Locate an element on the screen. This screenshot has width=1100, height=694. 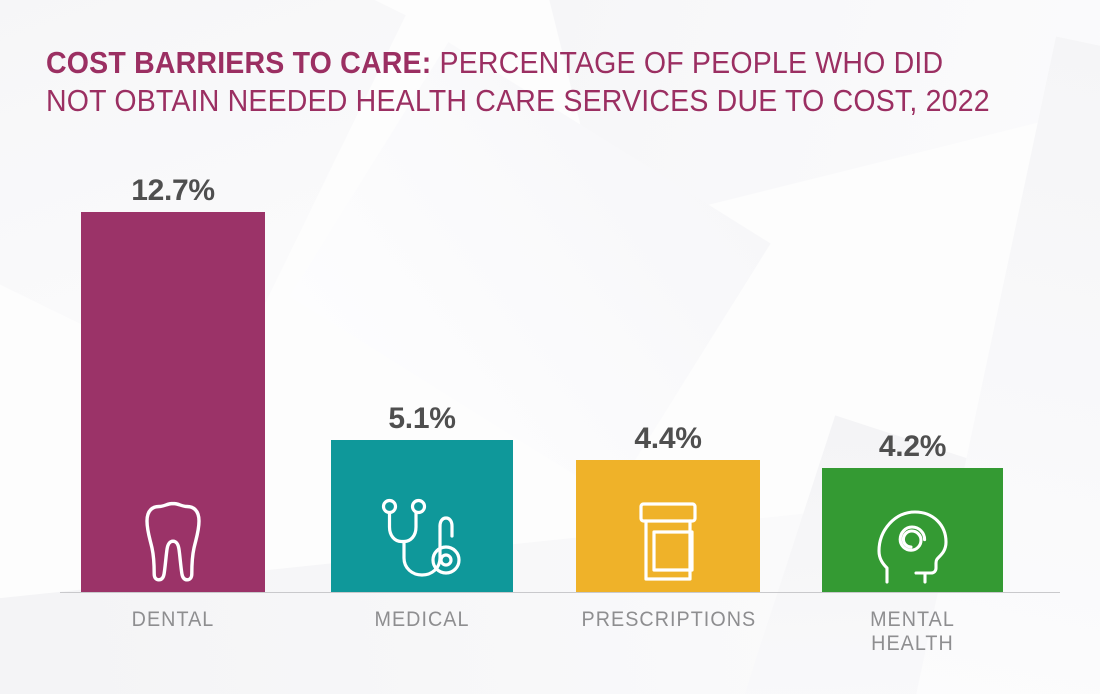
chart-title-emphasis: COST BARRIERS TO CARE: is located at coordinates (239, 62).